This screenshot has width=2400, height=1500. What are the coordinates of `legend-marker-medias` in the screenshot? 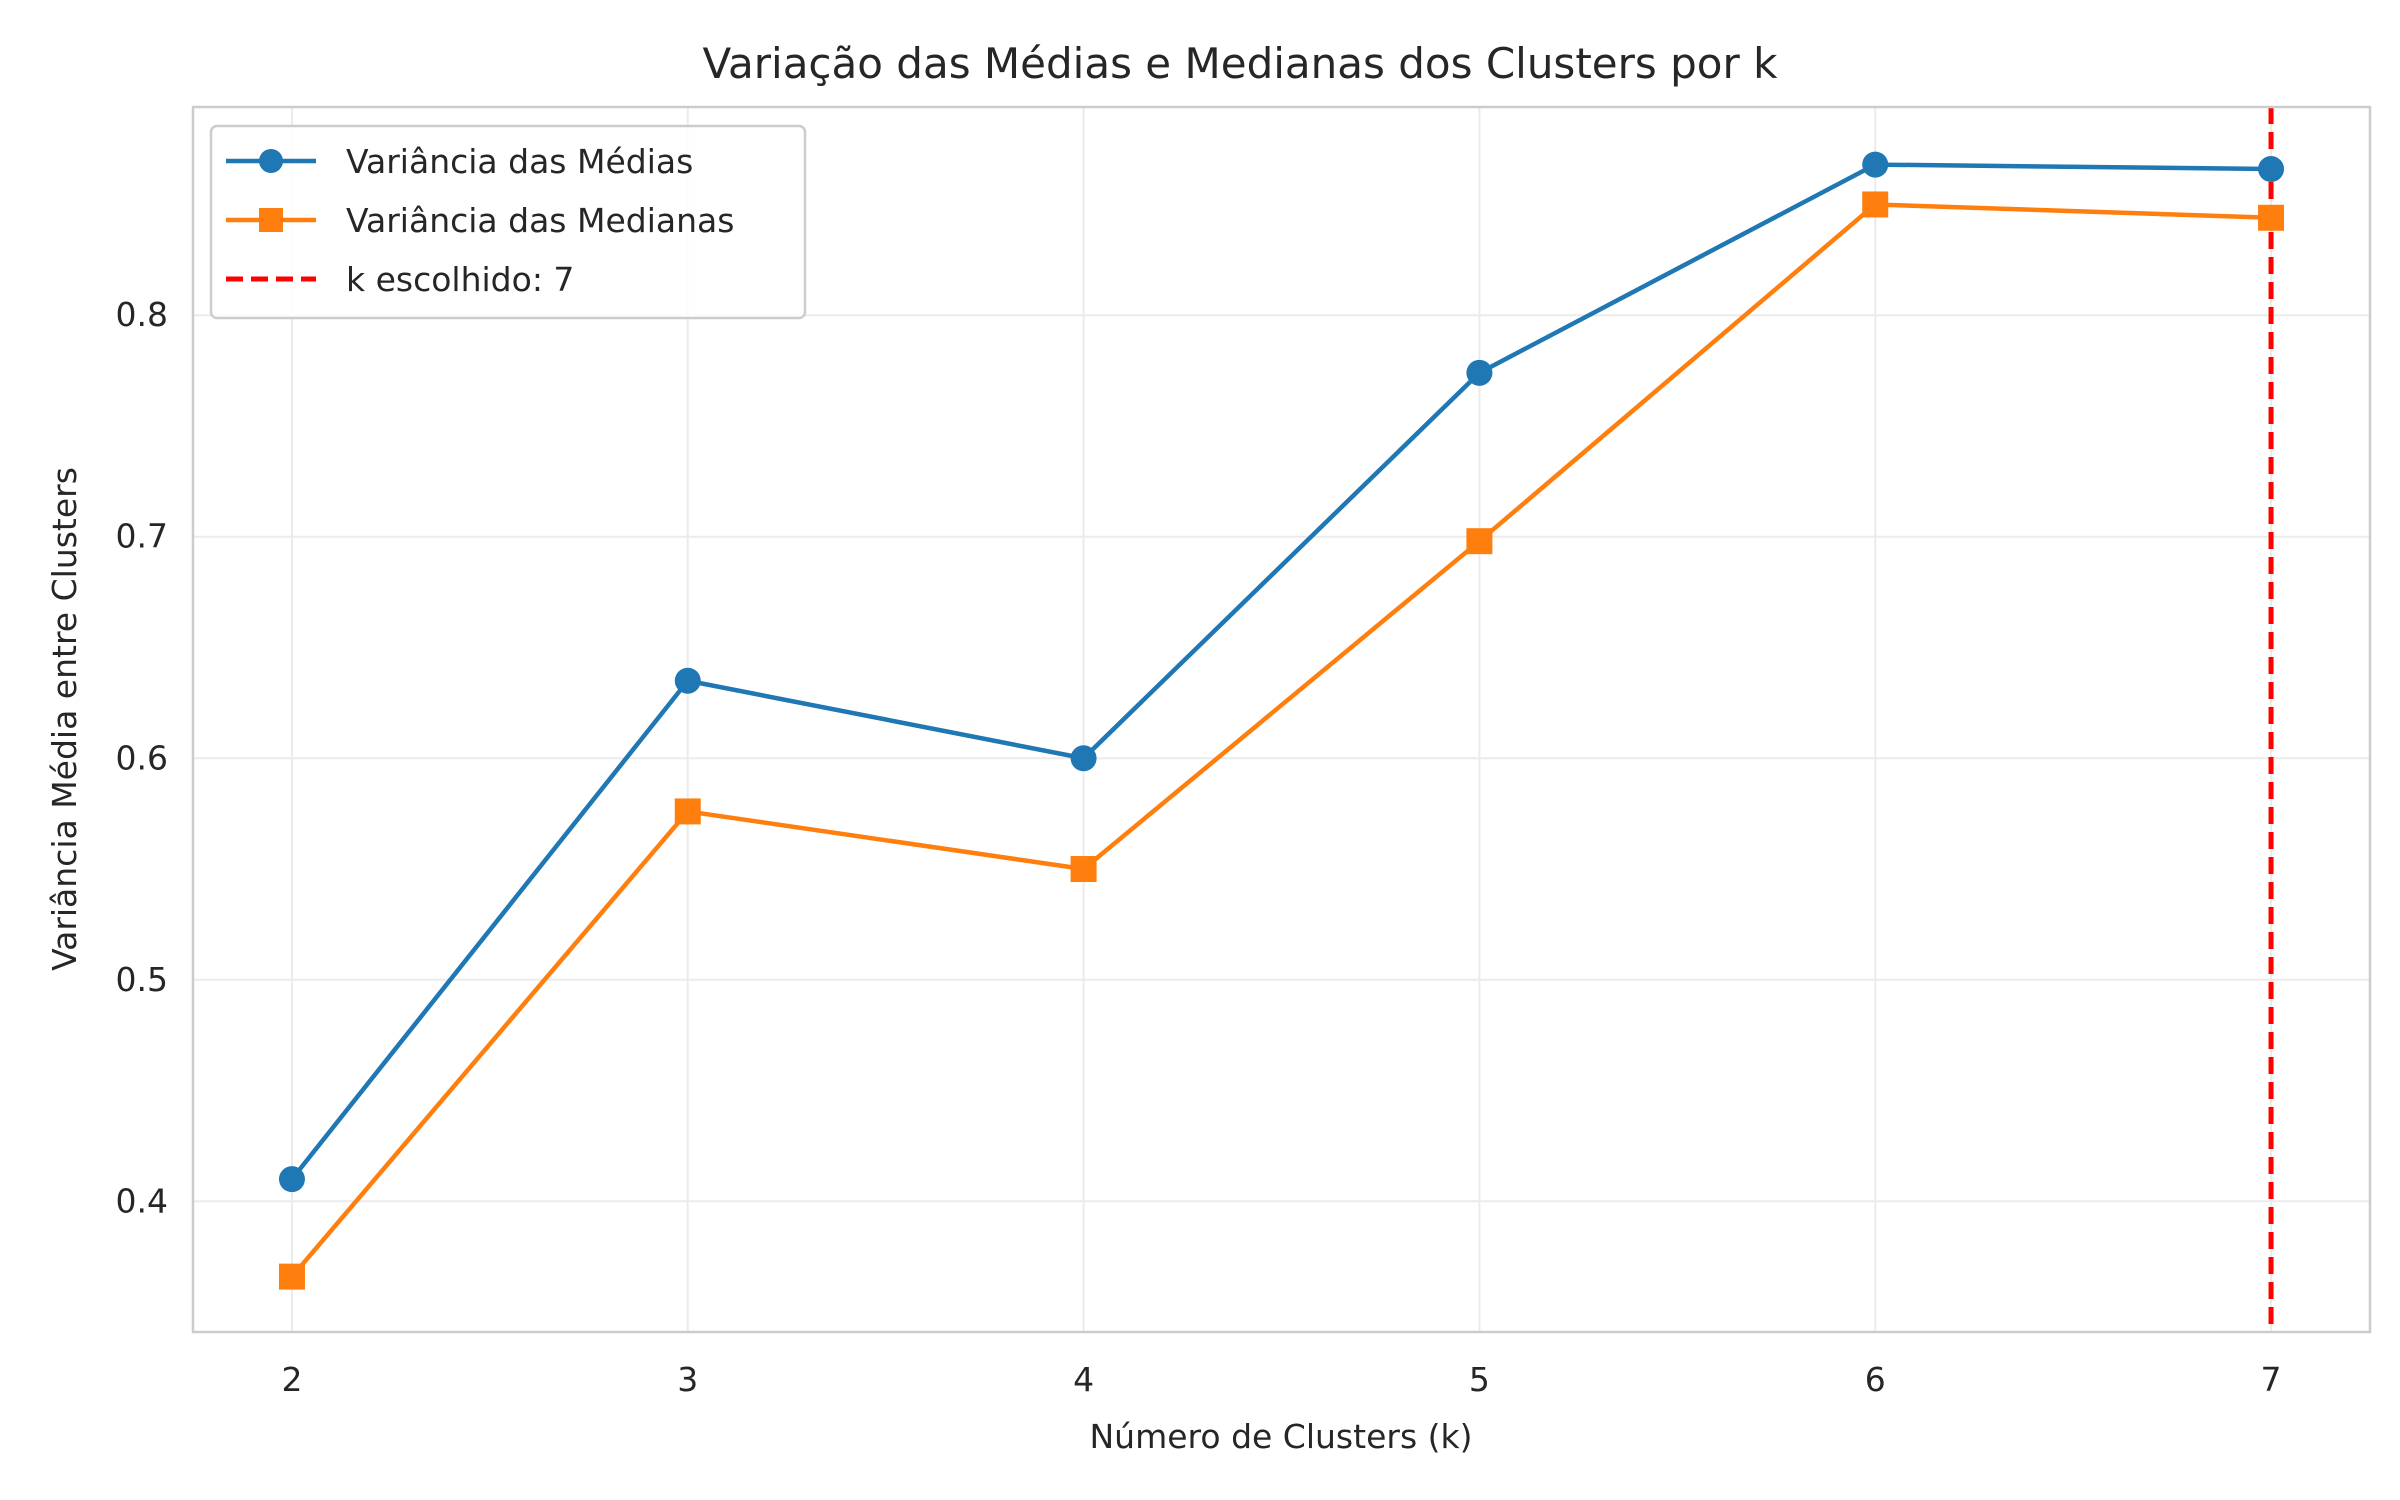 It's located at (271, 161).